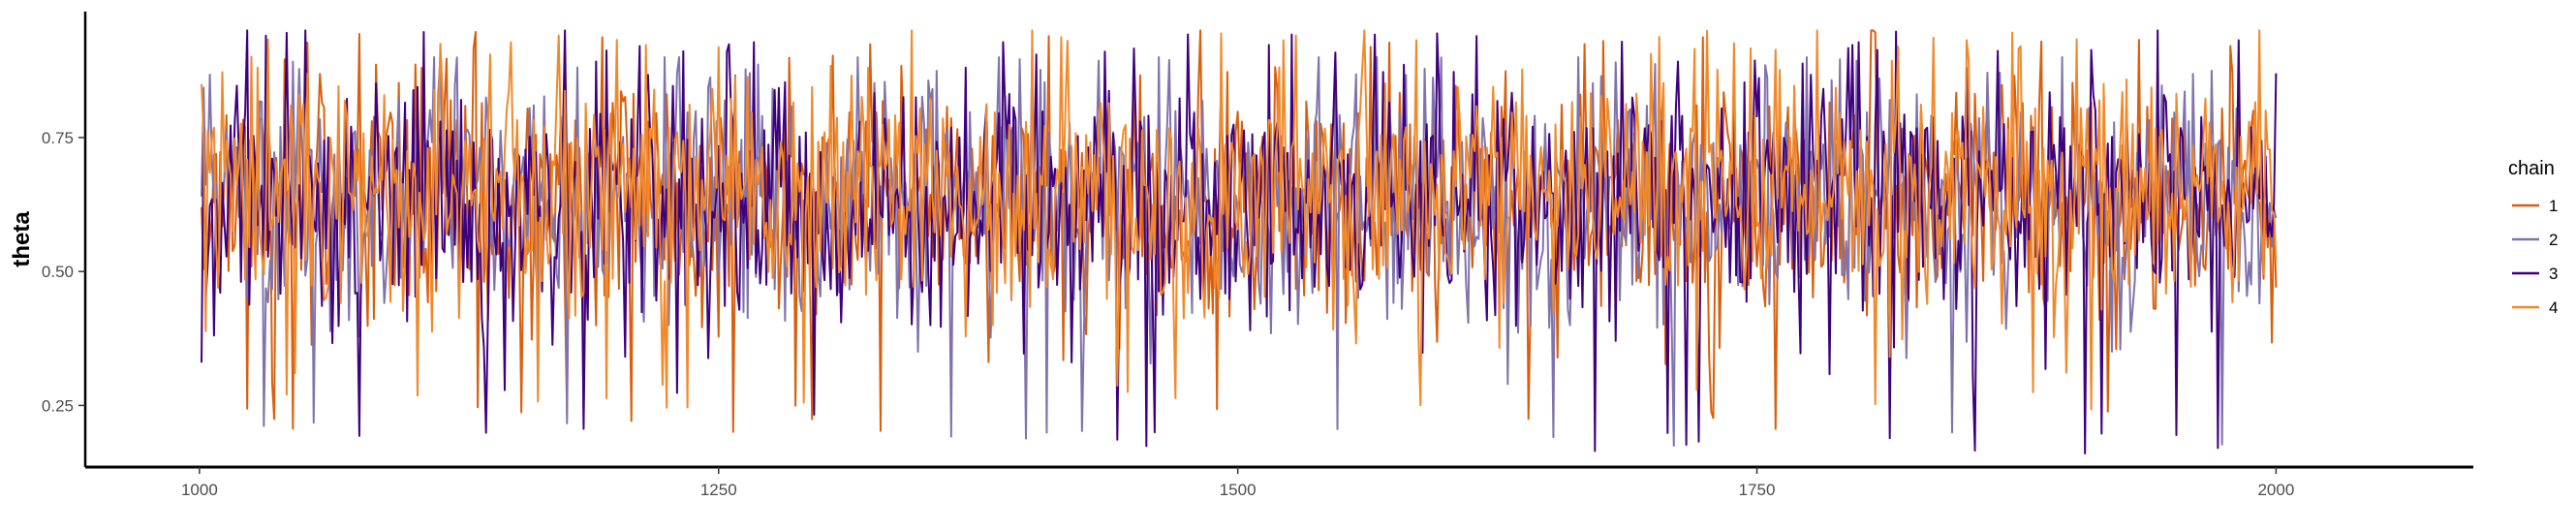 This screenshot has height=532, width=2576. I want to click on legend-label-chain-3: 3, so click(2553, 274).